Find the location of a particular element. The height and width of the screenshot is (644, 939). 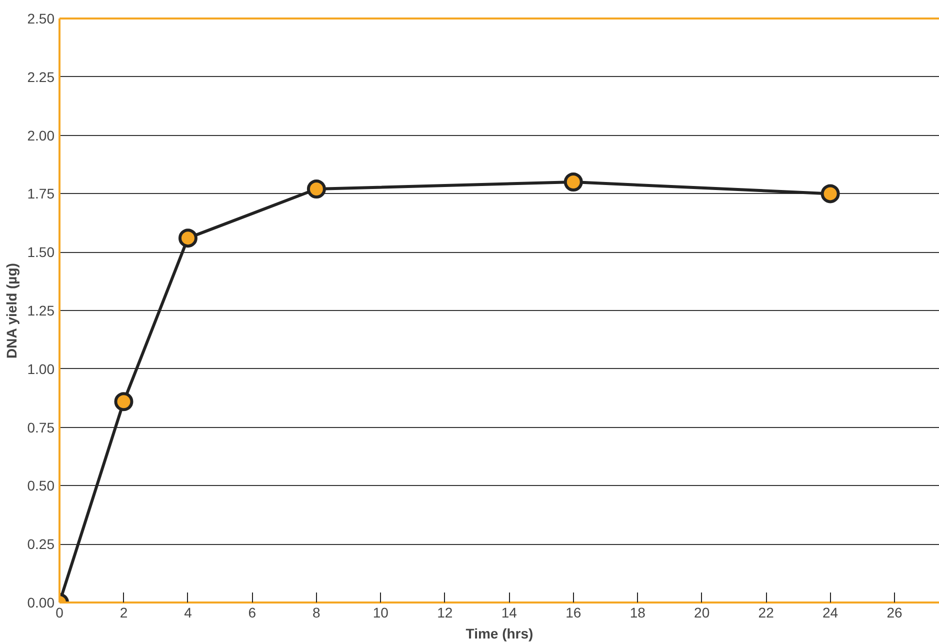

x-axis-title: Time (hrs) is located at coordinates (500, 634).